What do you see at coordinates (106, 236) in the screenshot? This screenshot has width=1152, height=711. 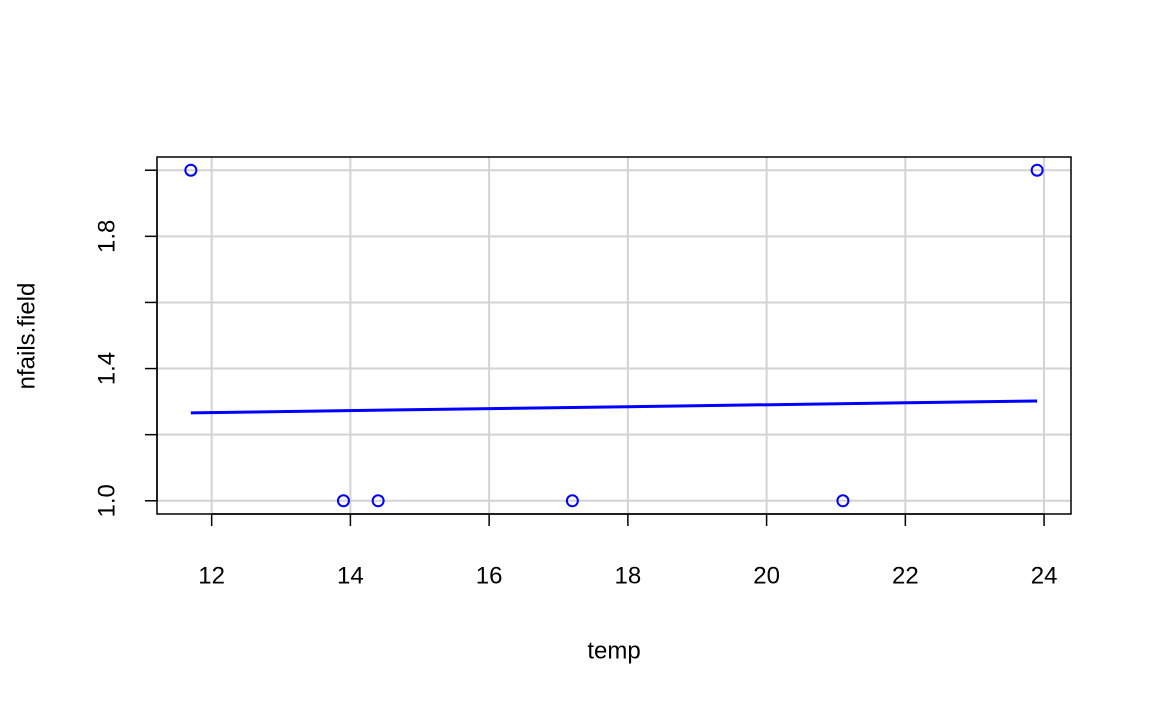 I see `y-tick-label: 1.8` at bounding box center [106, 236].